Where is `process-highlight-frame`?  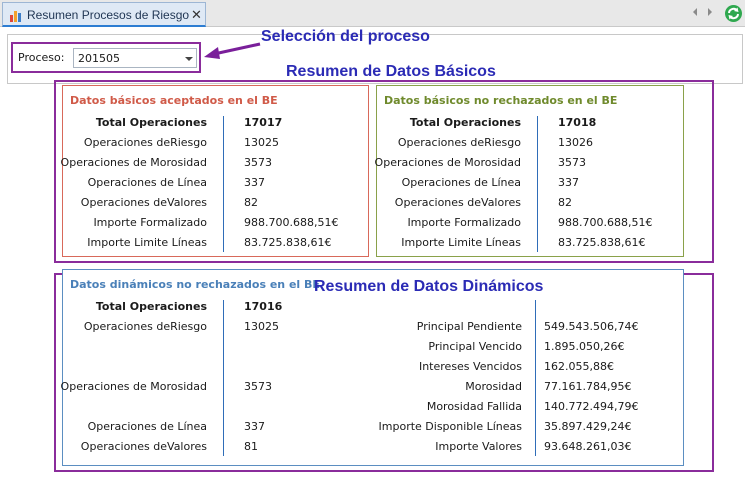
process-highlight-frame is located at coordinates (106, 57).